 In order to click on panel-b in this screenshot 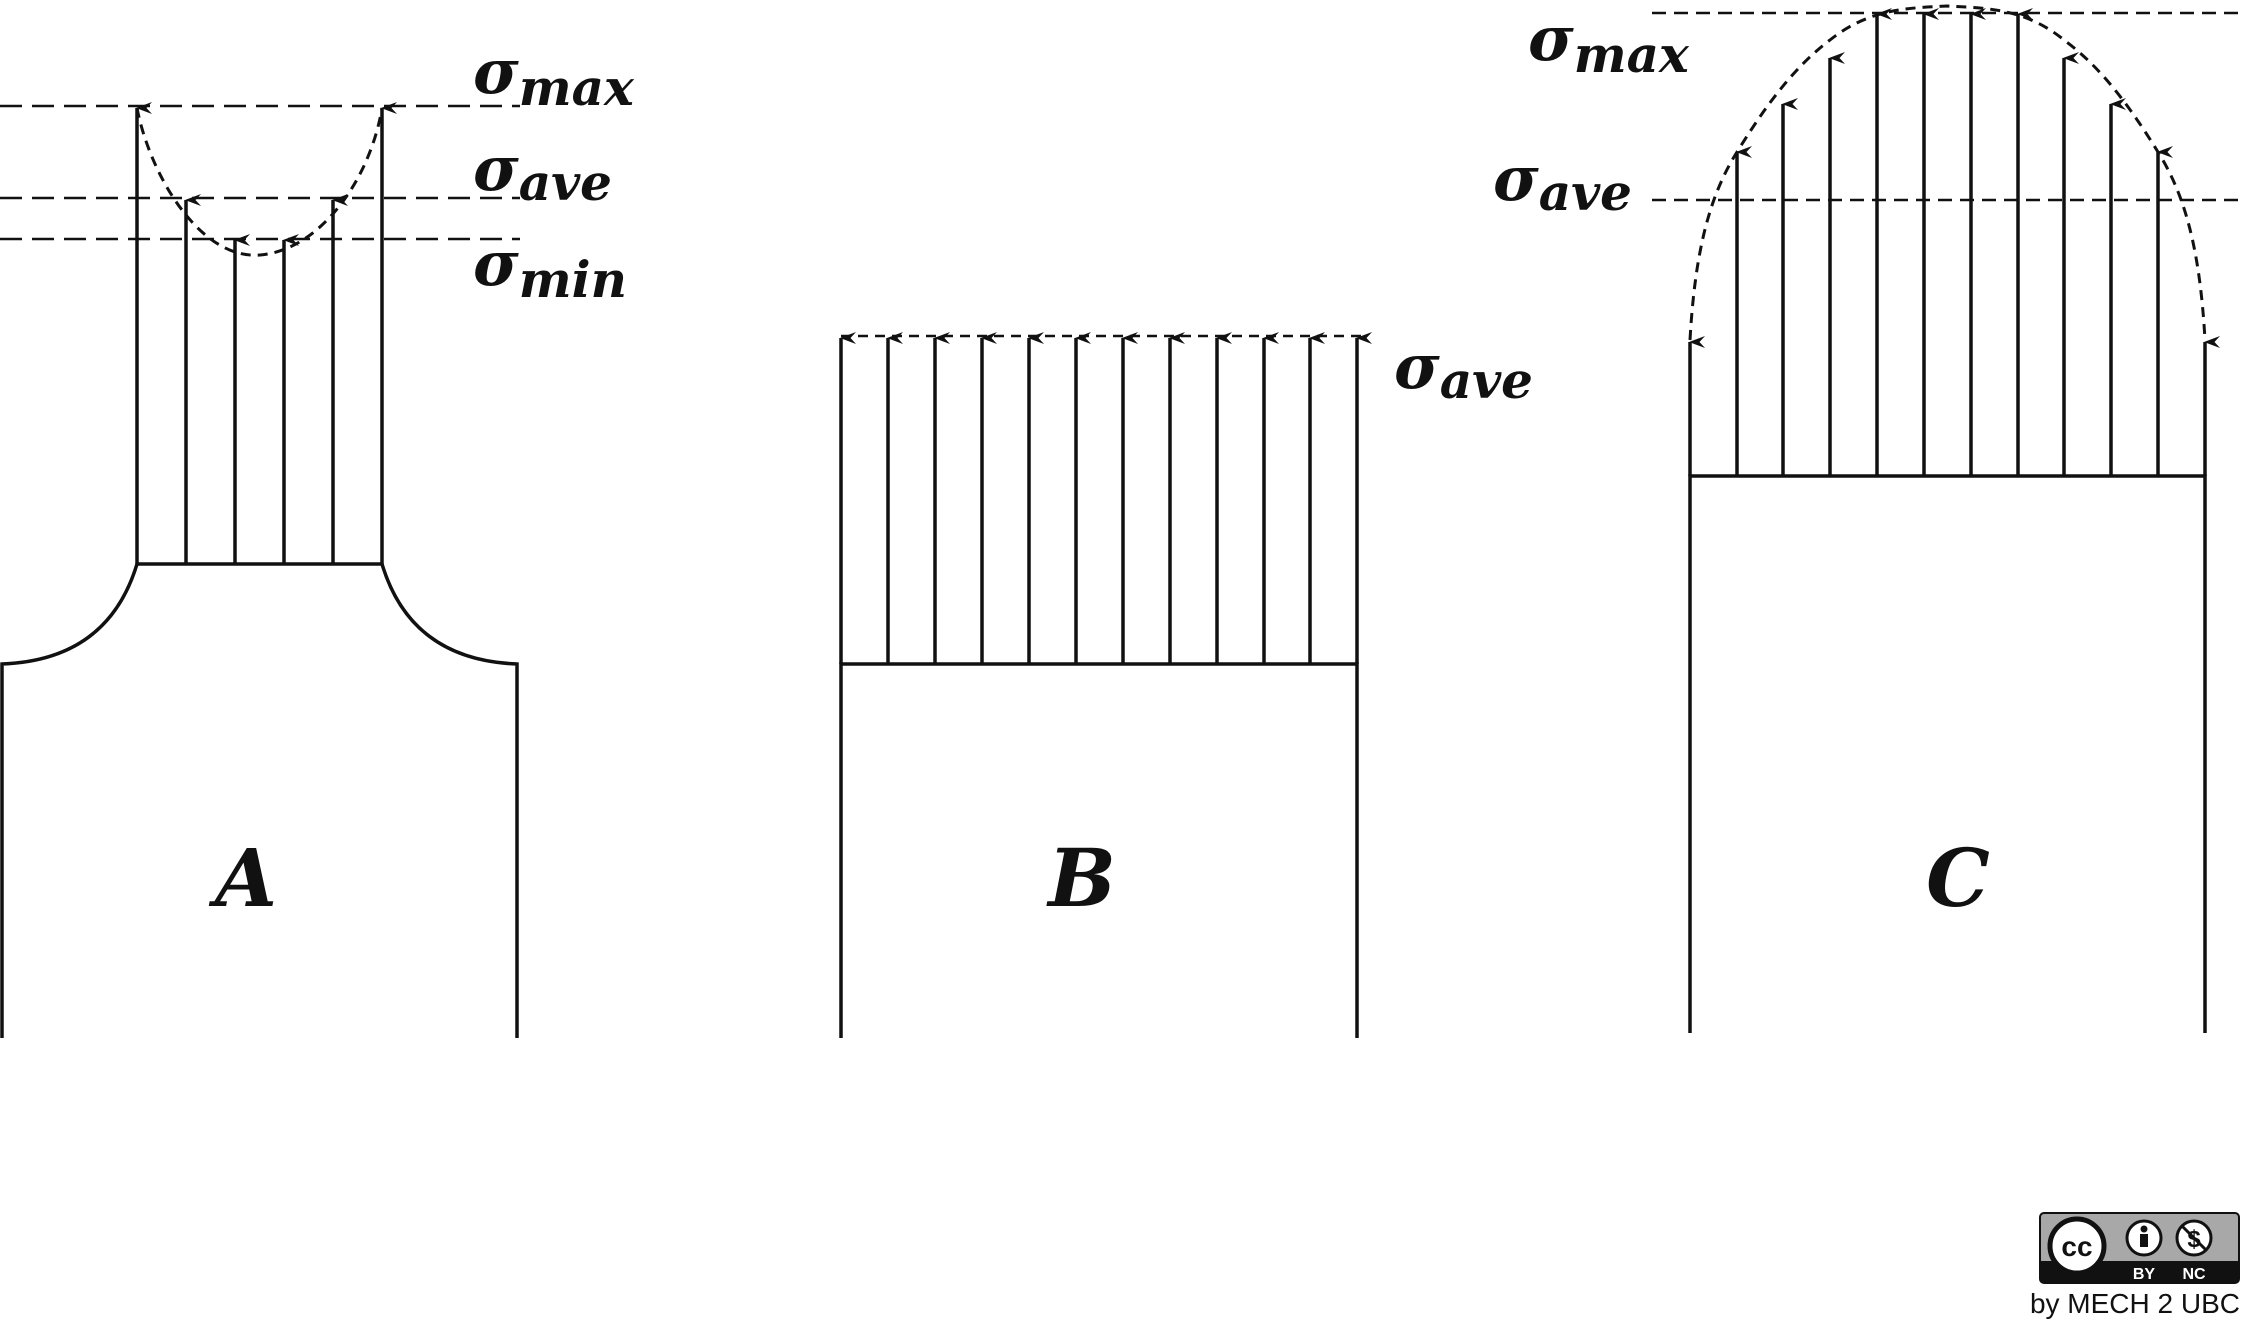, I will do `click(1105, 685)`.